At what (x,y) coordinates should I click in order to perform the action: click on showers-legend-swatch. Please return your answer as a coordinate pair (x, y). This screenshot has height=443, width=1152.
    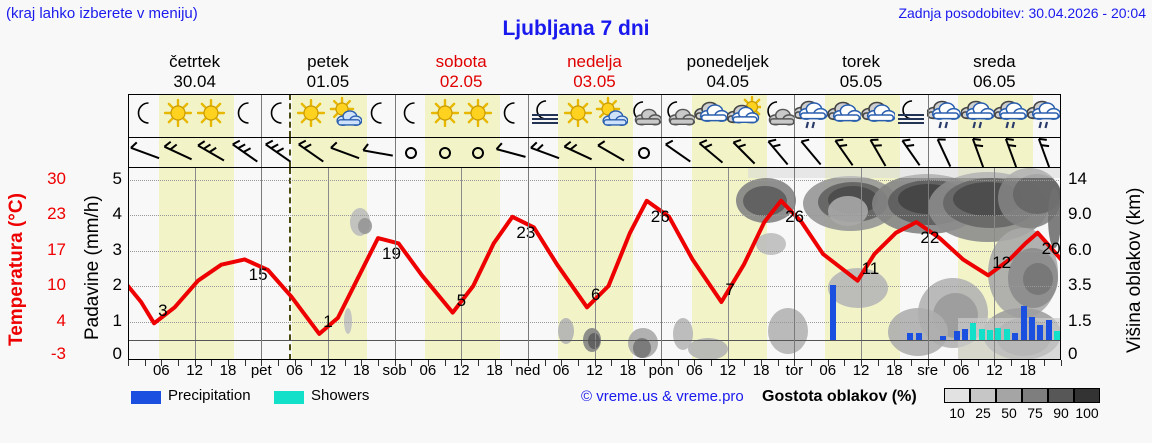
    Looking at the image, I should click on (289, 397).